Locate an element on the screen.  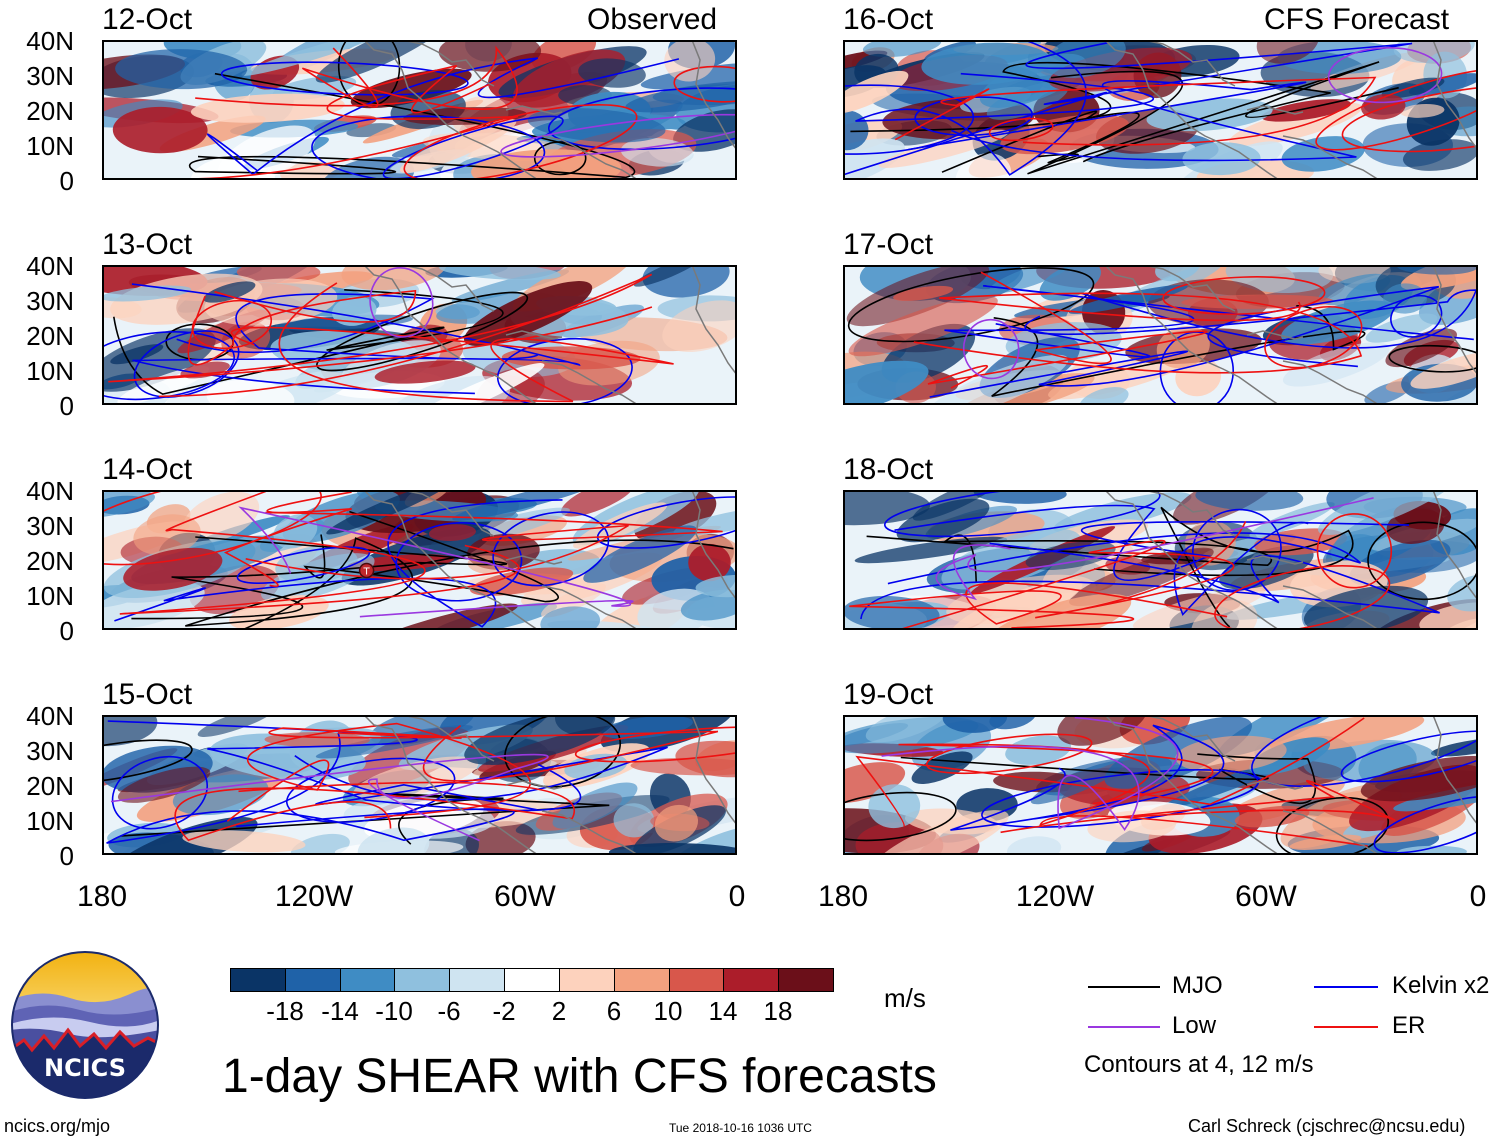
legend-label: ER is located at coordinates (1409, 1025).